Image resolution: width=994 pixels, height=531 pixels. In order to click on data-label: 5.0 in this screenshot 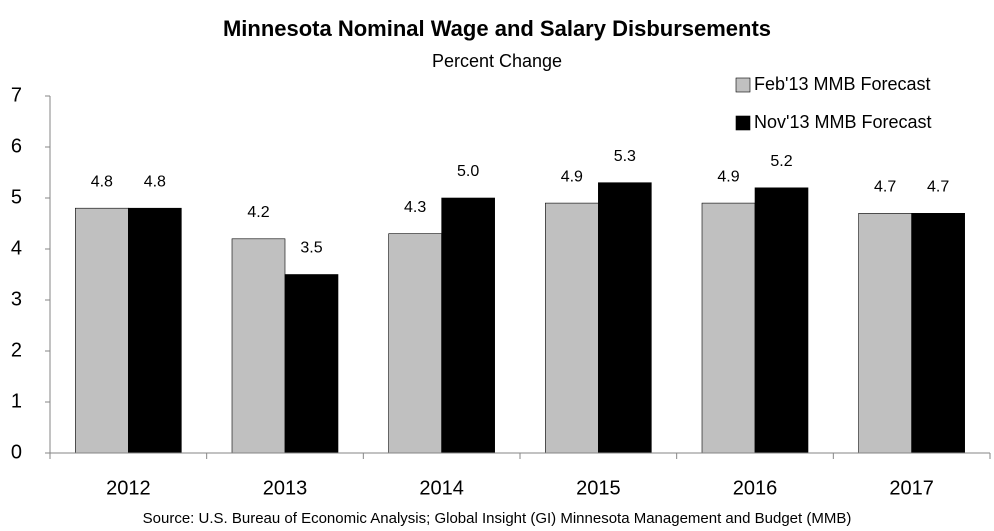, I will do `click(468, 171)`.